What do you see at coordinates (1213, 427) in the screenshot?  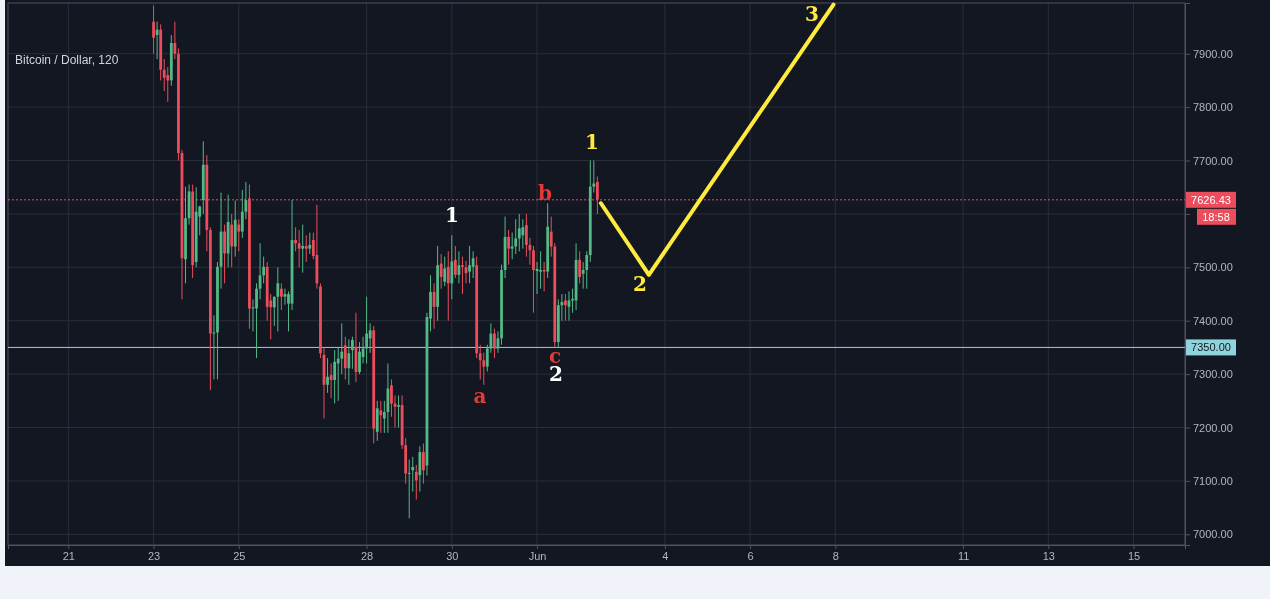 I see `y-tick-label: 7200.00` at bounding box center [1213, 427].